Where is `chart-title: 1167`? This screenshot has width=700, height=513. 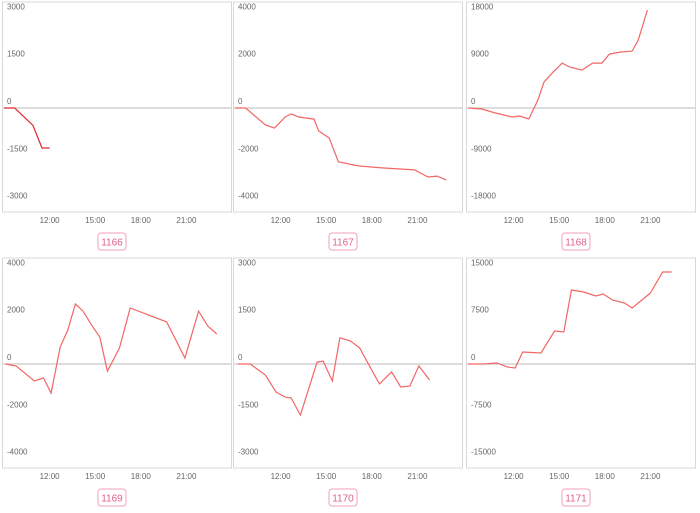 chart-title: 1167 is located at coordinates (343, 243).